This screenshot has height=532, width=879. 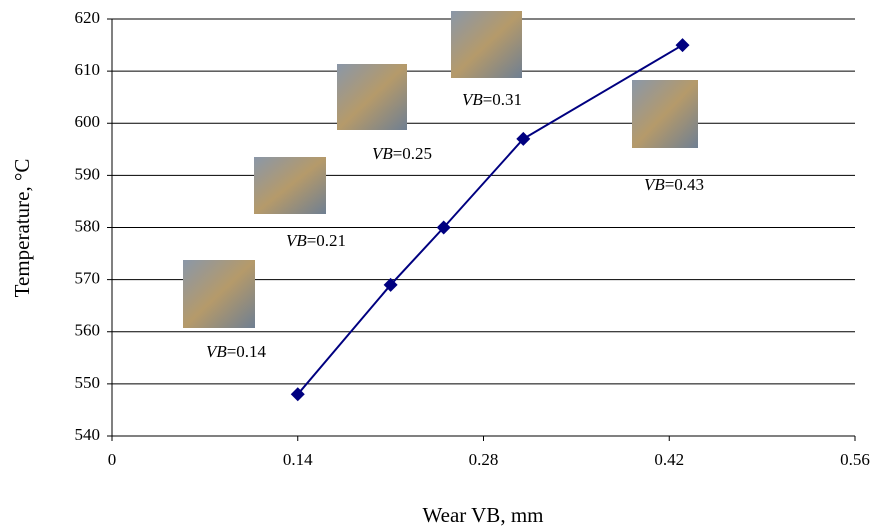 What do you see at coordinates (855, 459) in the screenshot?
I see `x-tick-label: 0.56` at bounding box center [855, 459].